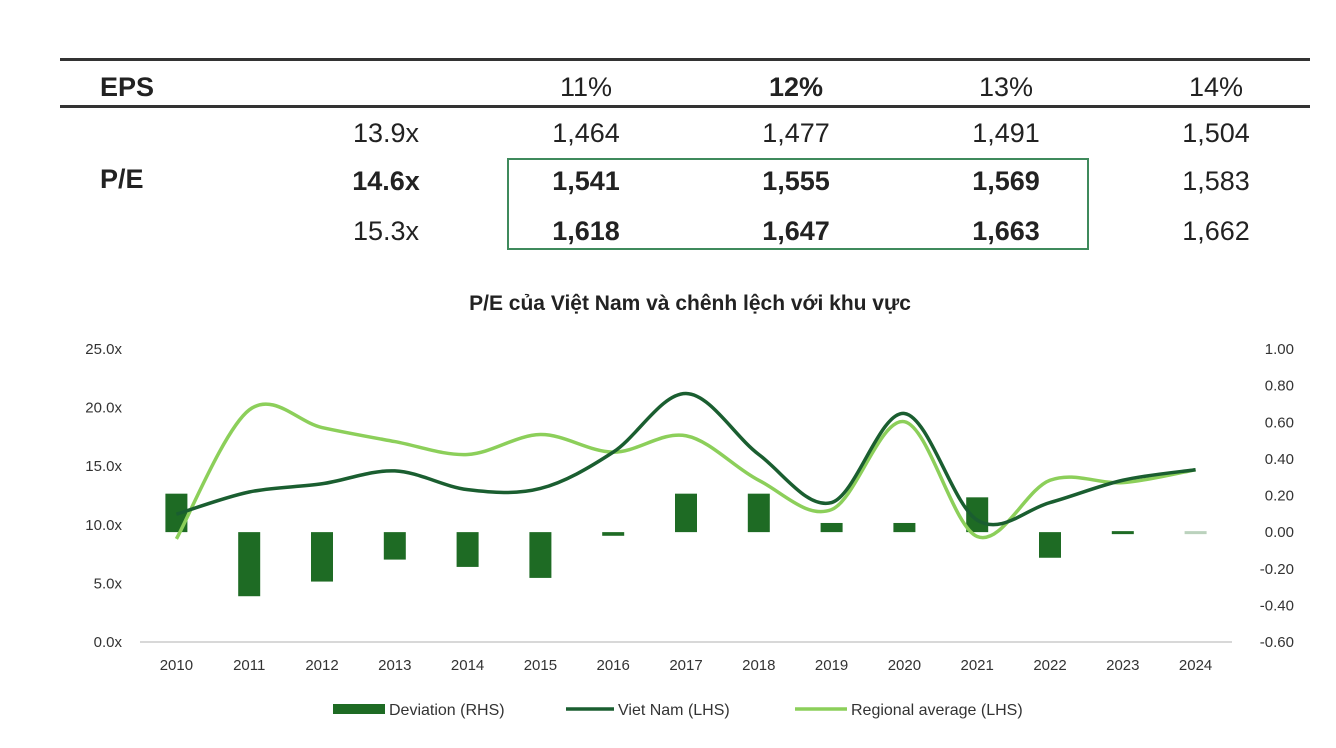 This screenshot has height=748, width=1336. Describe the element at coordinates (108, 583) in the screenshot. I see `left-tick-label: 5.0x` at that location.